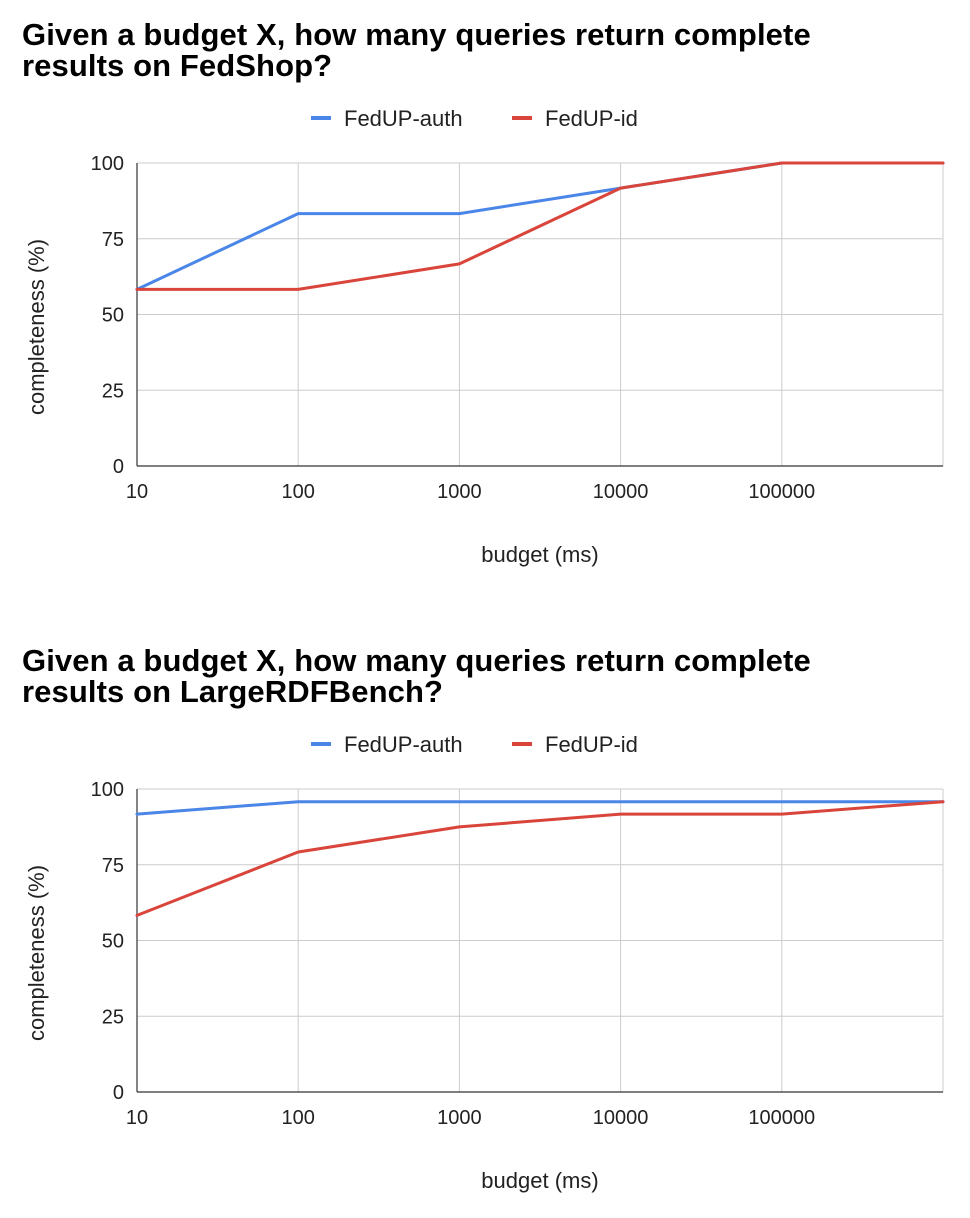 This screenshot has height=1218, width=970. I want to click on chart-title-line-2: results on LargeRDFBench?, so click(233, 691).